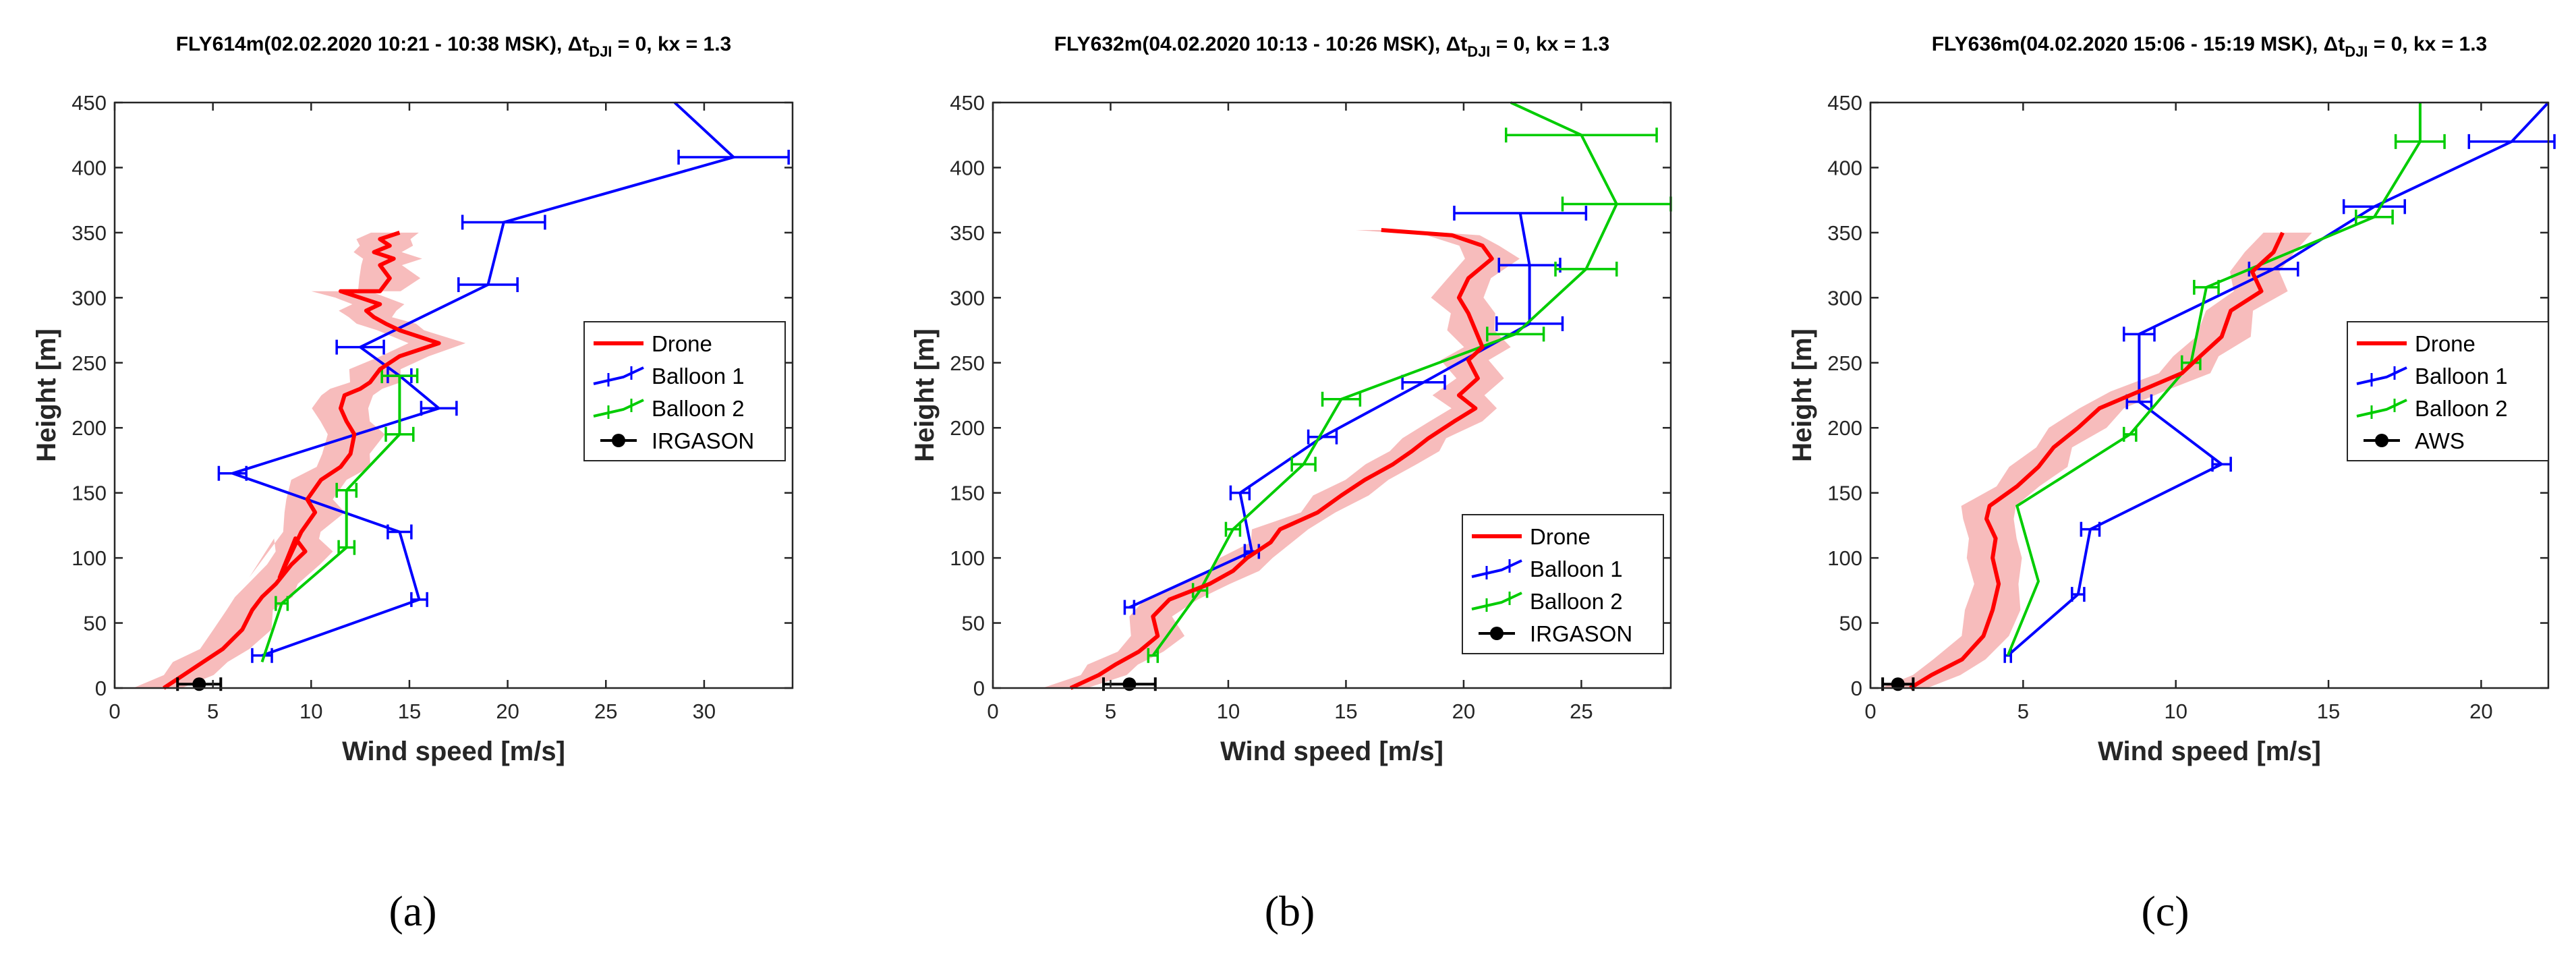  I want to click on chart-title-main: FLY636m(04.02.2020 15:06 - 15:19 MSK),, so click(2128, 44).